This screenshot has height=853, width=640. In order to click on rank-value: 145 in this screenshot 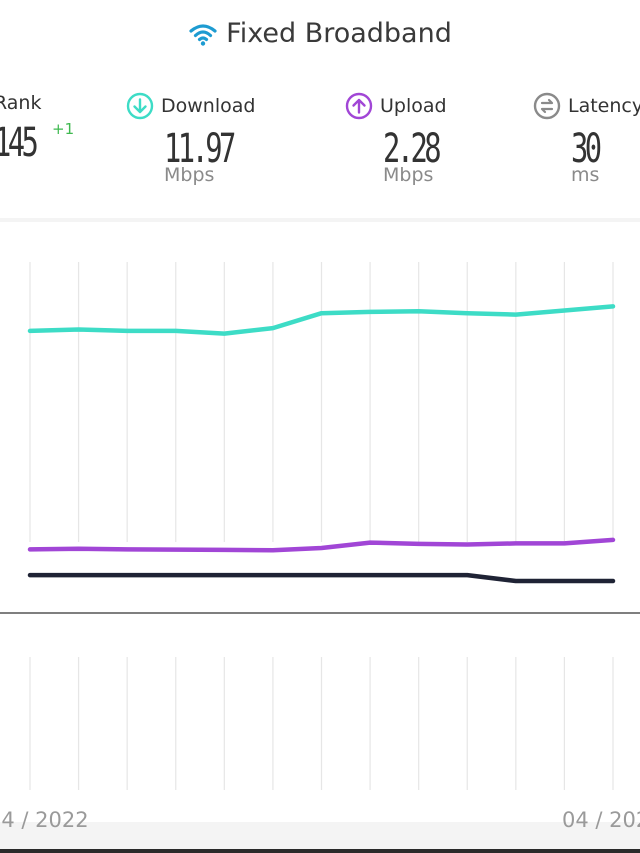, I will do `click(19, 143)`.